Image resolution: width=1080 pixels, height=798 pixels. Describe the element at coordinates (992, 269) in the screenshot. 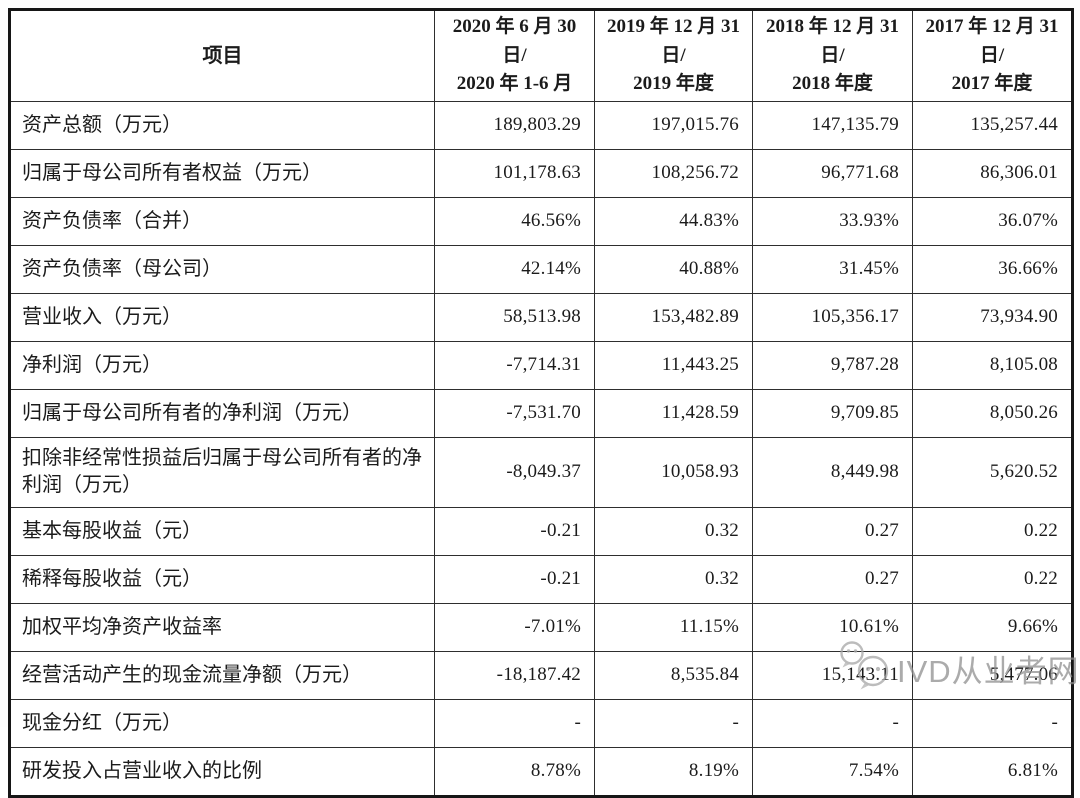

I see `cell-value: 36.66%` at that location.